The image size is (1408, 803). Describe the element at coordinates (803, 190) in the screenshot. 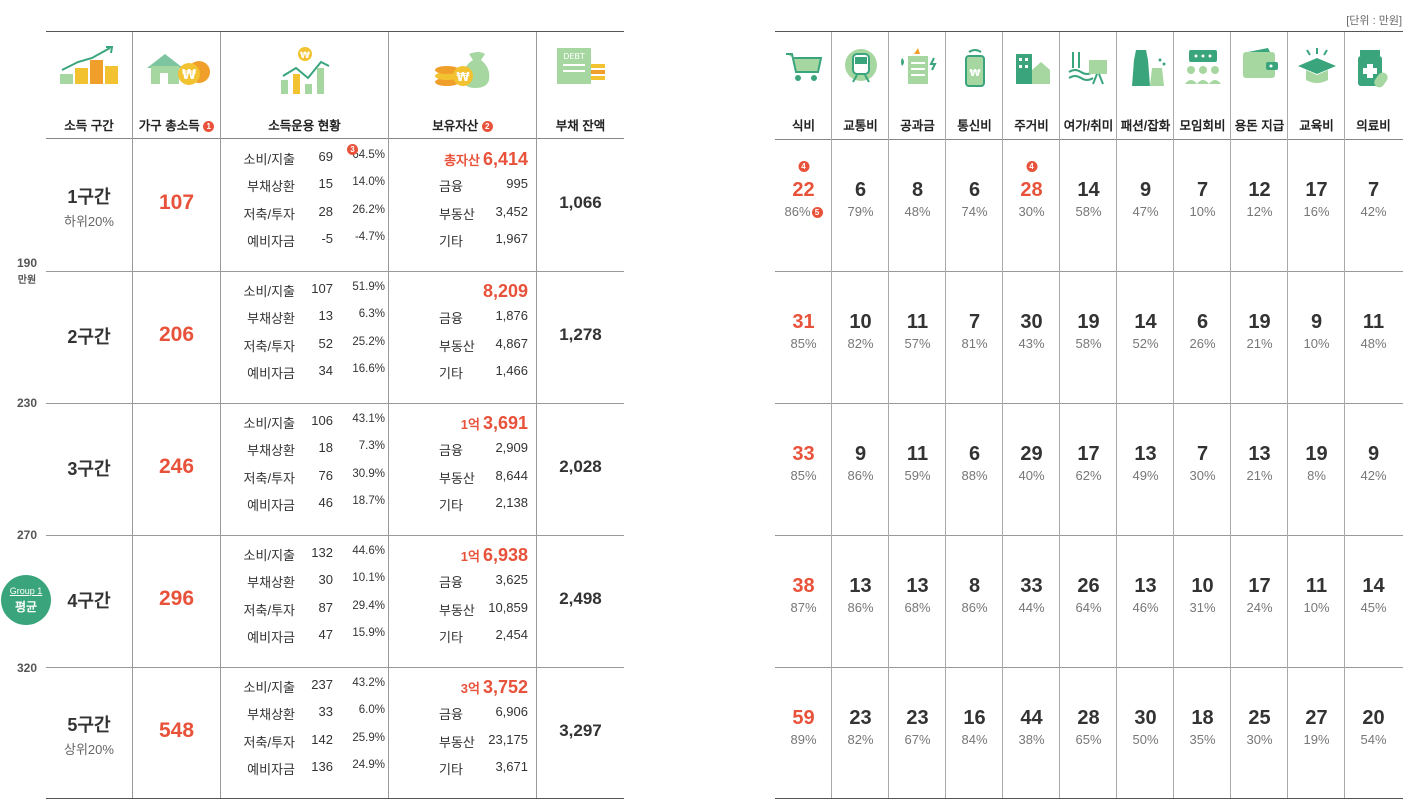

I see `expense-value: 22` at that location.